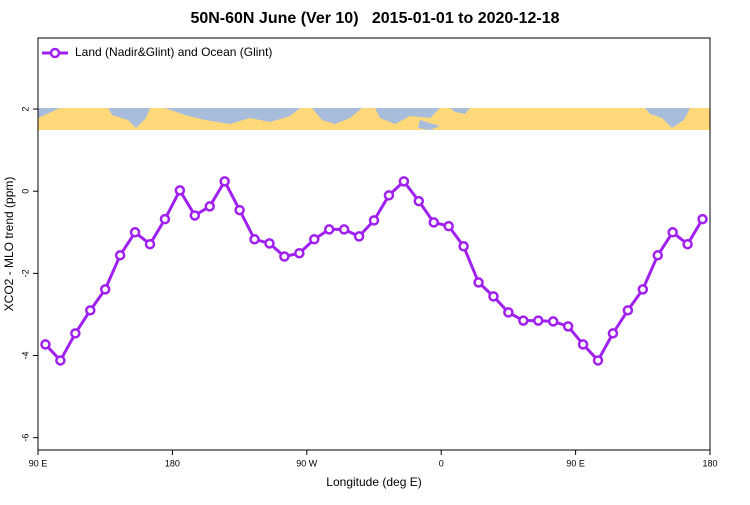 The width and height of the screenshot is (750, 505). I want to click on y-tick-label: 2, so click(25, 109).